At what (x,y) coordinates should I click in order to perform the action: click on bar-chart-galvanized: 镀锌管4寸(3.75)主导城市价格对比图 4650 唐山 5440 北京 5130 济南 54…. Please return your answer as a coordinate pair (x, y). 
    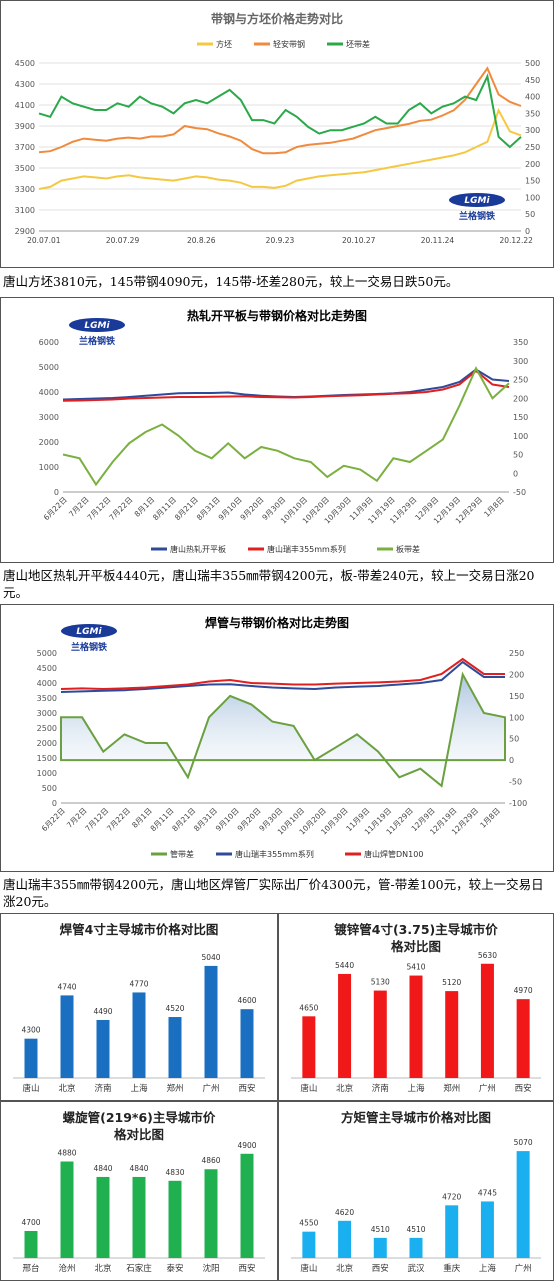
    Looking at the image, I should click on (416, 1008).